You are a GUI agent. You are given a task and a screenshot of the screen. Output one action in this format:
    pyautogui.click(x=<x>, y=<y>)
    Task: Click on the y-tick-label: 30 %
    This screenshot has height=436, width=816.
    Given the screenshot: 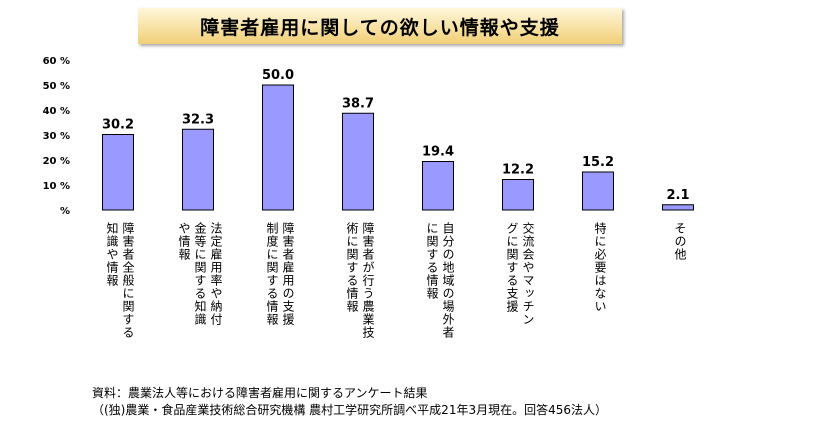 What is the action you would take?
    pyautogui.click(x=56, y=136)
    